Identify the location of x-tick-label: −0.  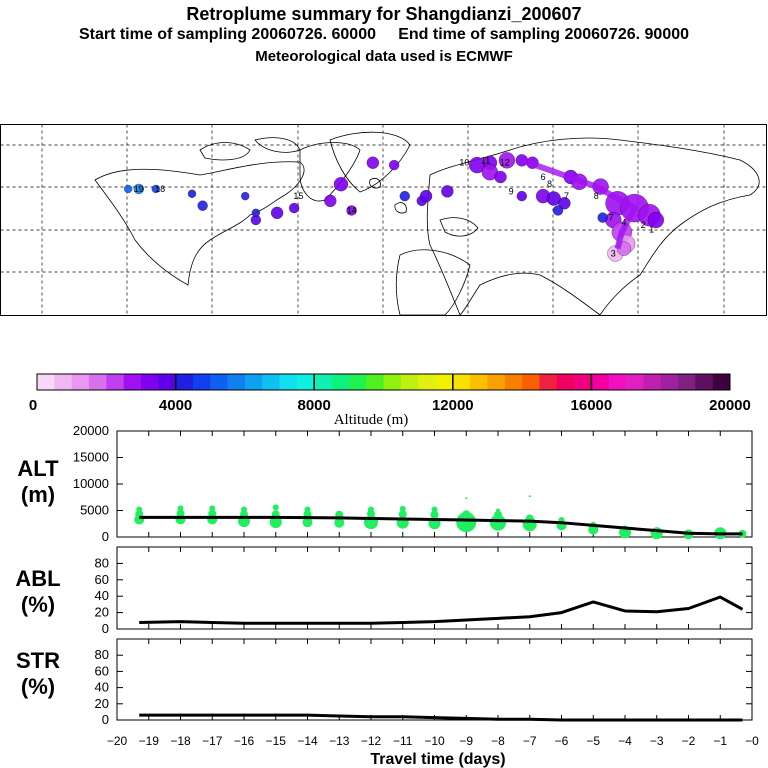
(752, 741).